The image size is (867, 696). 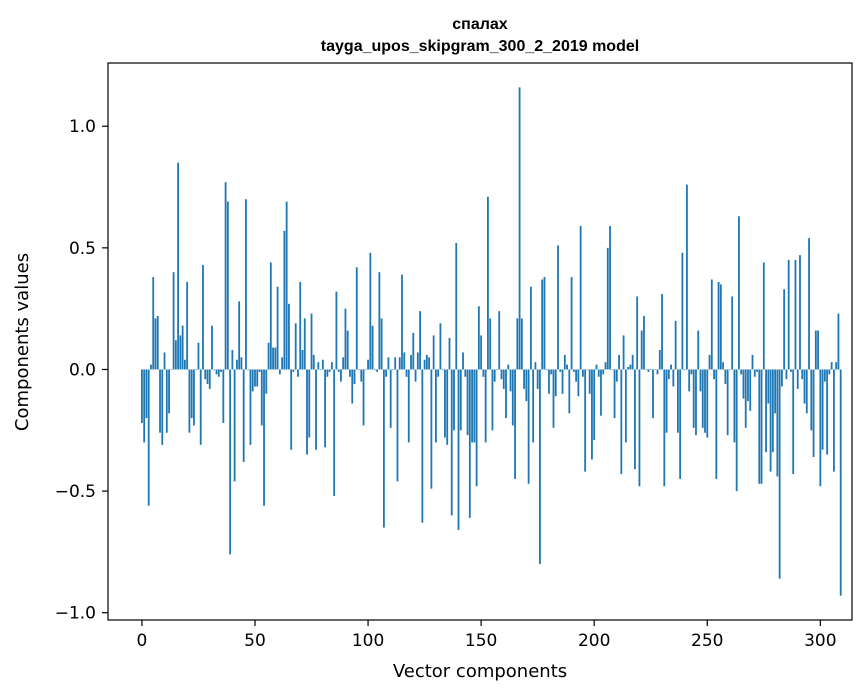 I want to click on x-tick-label: 150, so click(x=481, y=641).